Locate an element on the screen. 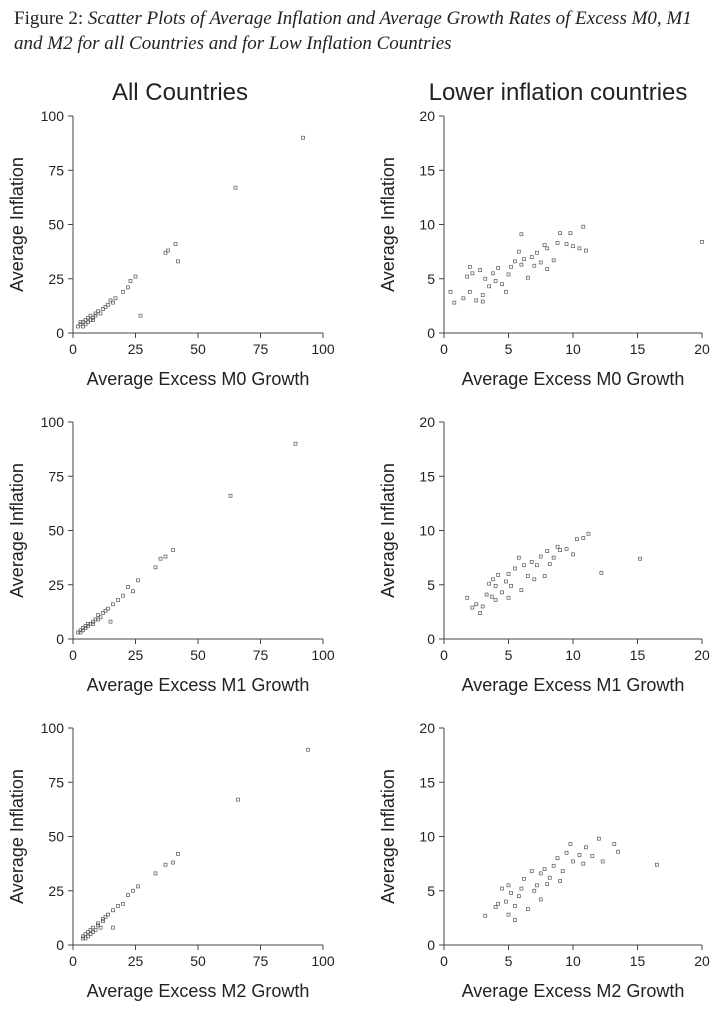 The width and height of the screenshot is (723, 1020). x-tick-label: 25 is located at coordinates (136, 655).